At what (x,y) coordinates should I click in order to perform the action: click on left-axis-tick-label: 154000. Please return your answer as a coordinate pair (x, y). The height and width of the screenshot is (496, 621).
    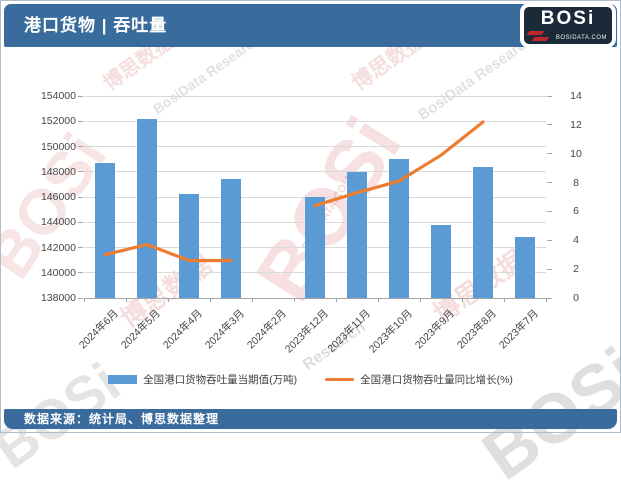
    Looking at the image, I should click on (58, 96).